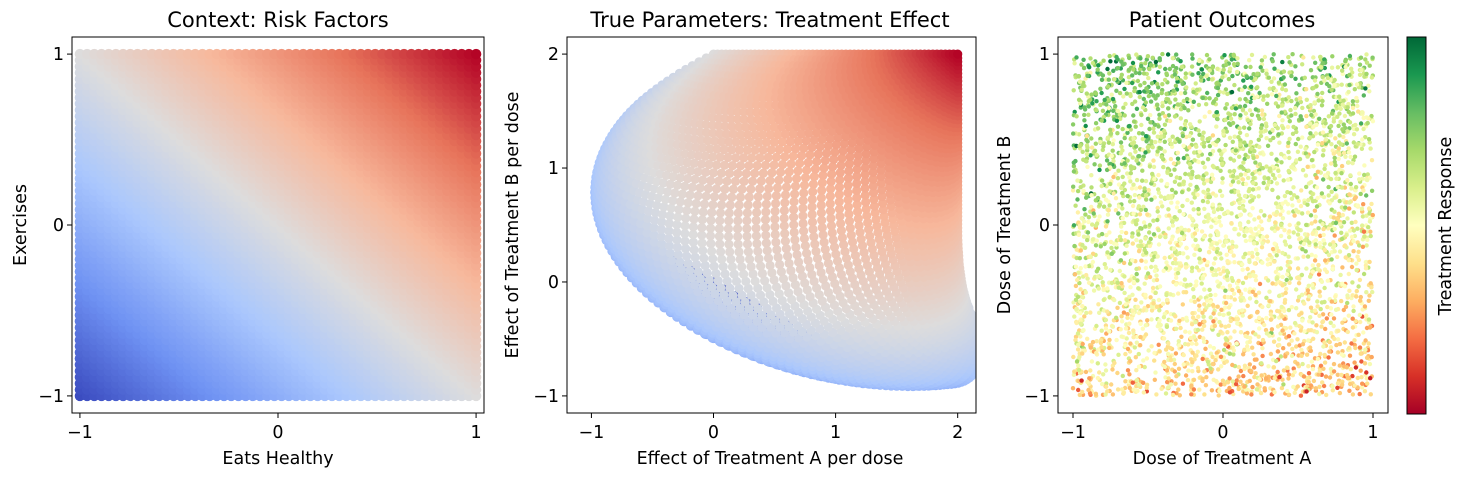 The image size is (1464, 478). What do you see at coordinates (80, 433) in the screenshot?
I see `x-tick-label: −1` at bounding box center [80, 433].